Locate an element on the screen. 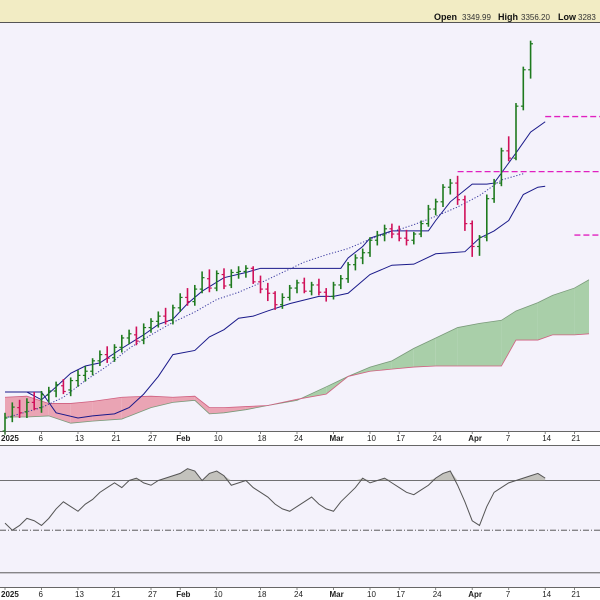  x-tick-label: Feb is located at coordinates (183, 594).